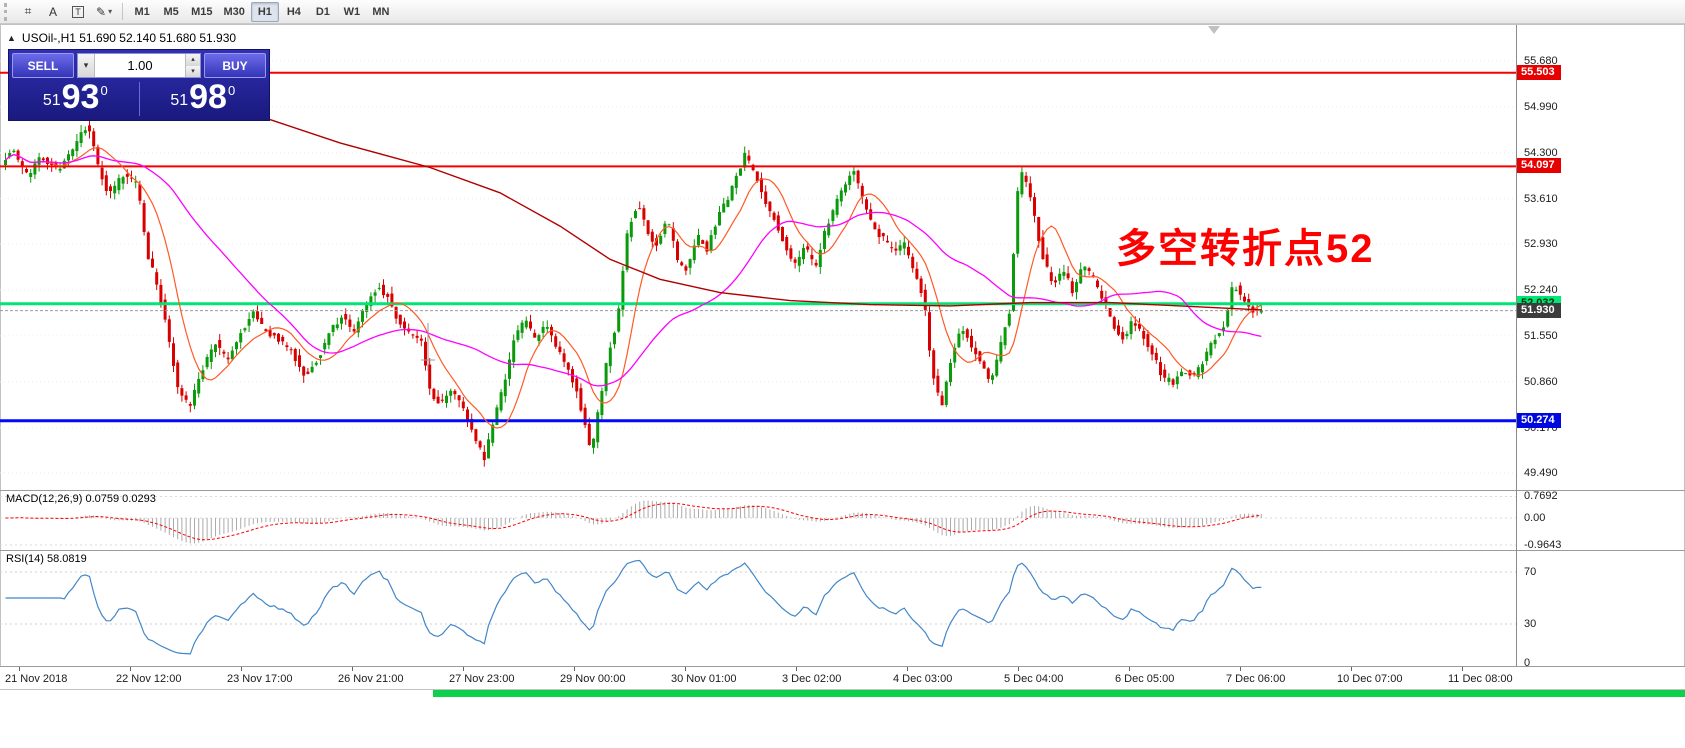 The width and height of the screenshot is (1685, 748). Describe the element at coordinates (86, 65) in the screenshot. I see `volume-dropdown-icon: ▾` at that location.